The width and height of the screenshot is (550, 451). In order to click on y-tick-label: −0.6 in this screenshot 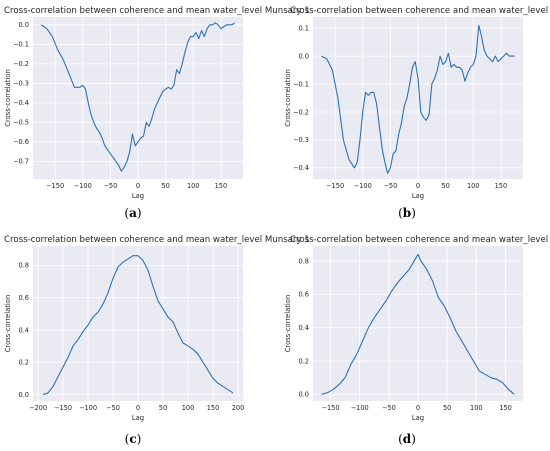, I will do `click(21, 142)`.